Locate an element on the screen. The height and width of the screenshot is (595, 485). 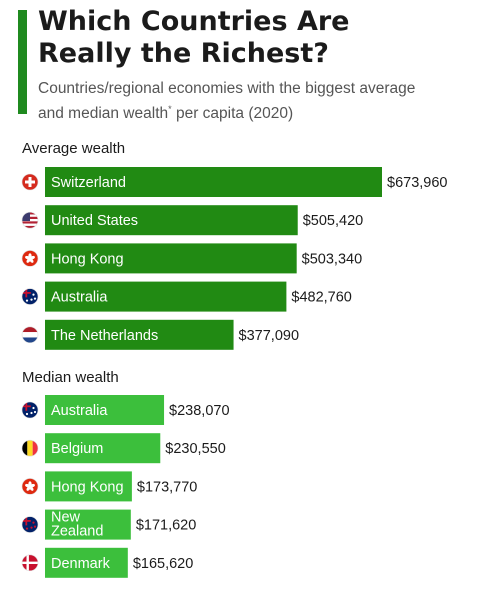
belgium-flag-icon is located at coordinates (30, 448).